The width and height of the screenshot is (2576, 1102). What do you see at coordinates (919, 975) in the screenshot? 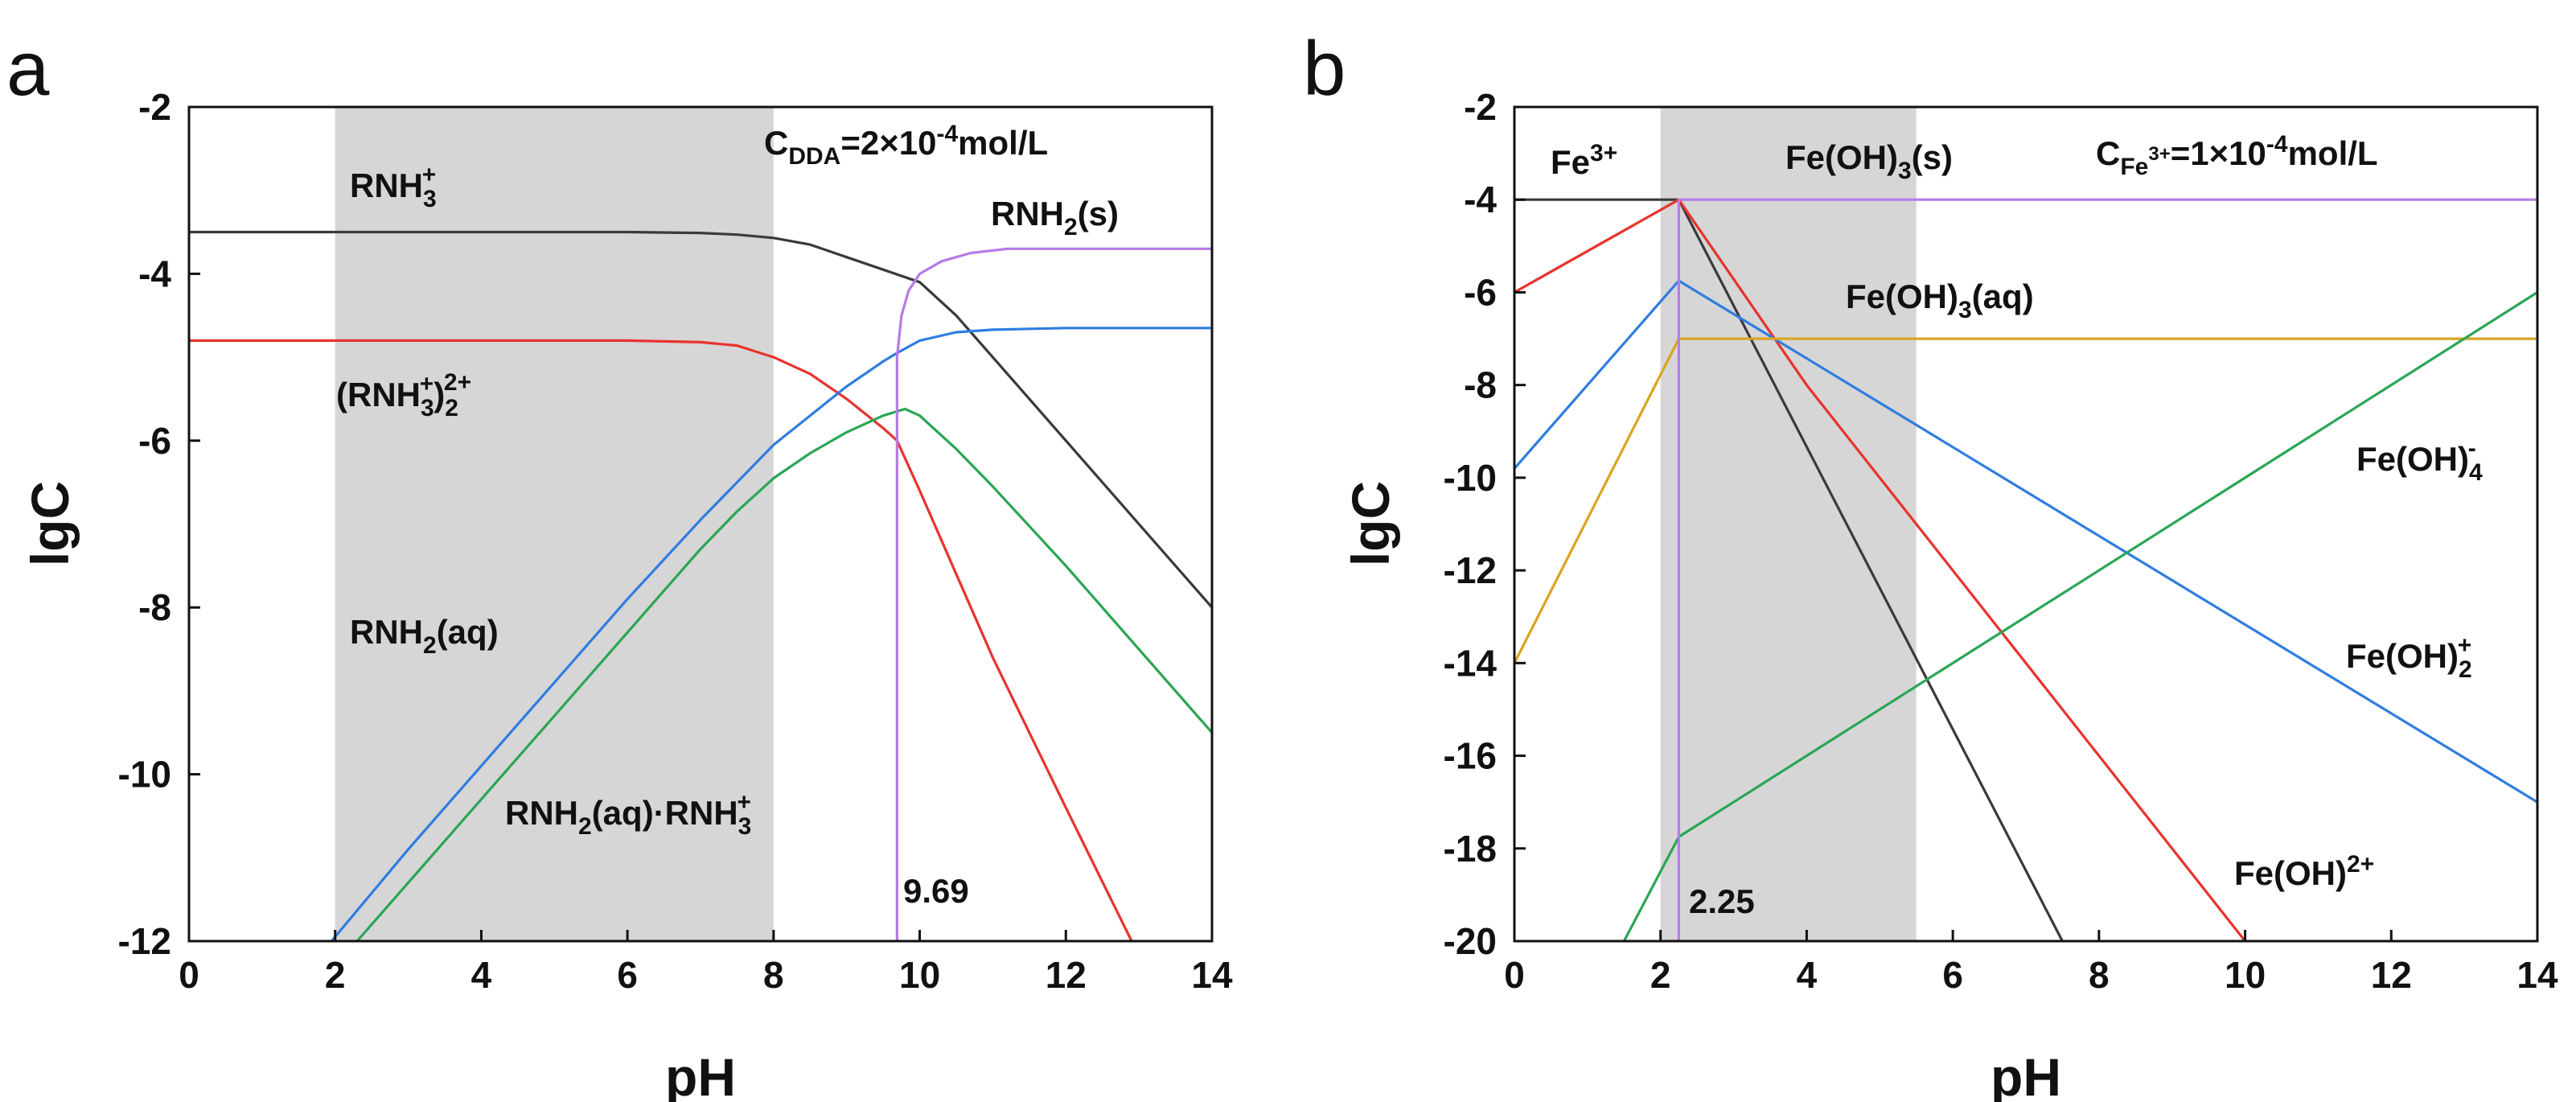
I see `x-tick-label-a-5: 10` at bounding box center [919, 975].